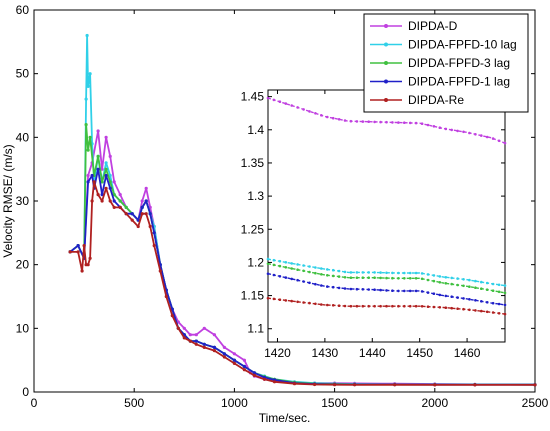 This screenshot has height=431, width=550. What do you see at coordinates (443, 45) in the screenshot?
I see `legend-item: DIPDA-FPFD-10 lag` at bounding box center [443, 45].